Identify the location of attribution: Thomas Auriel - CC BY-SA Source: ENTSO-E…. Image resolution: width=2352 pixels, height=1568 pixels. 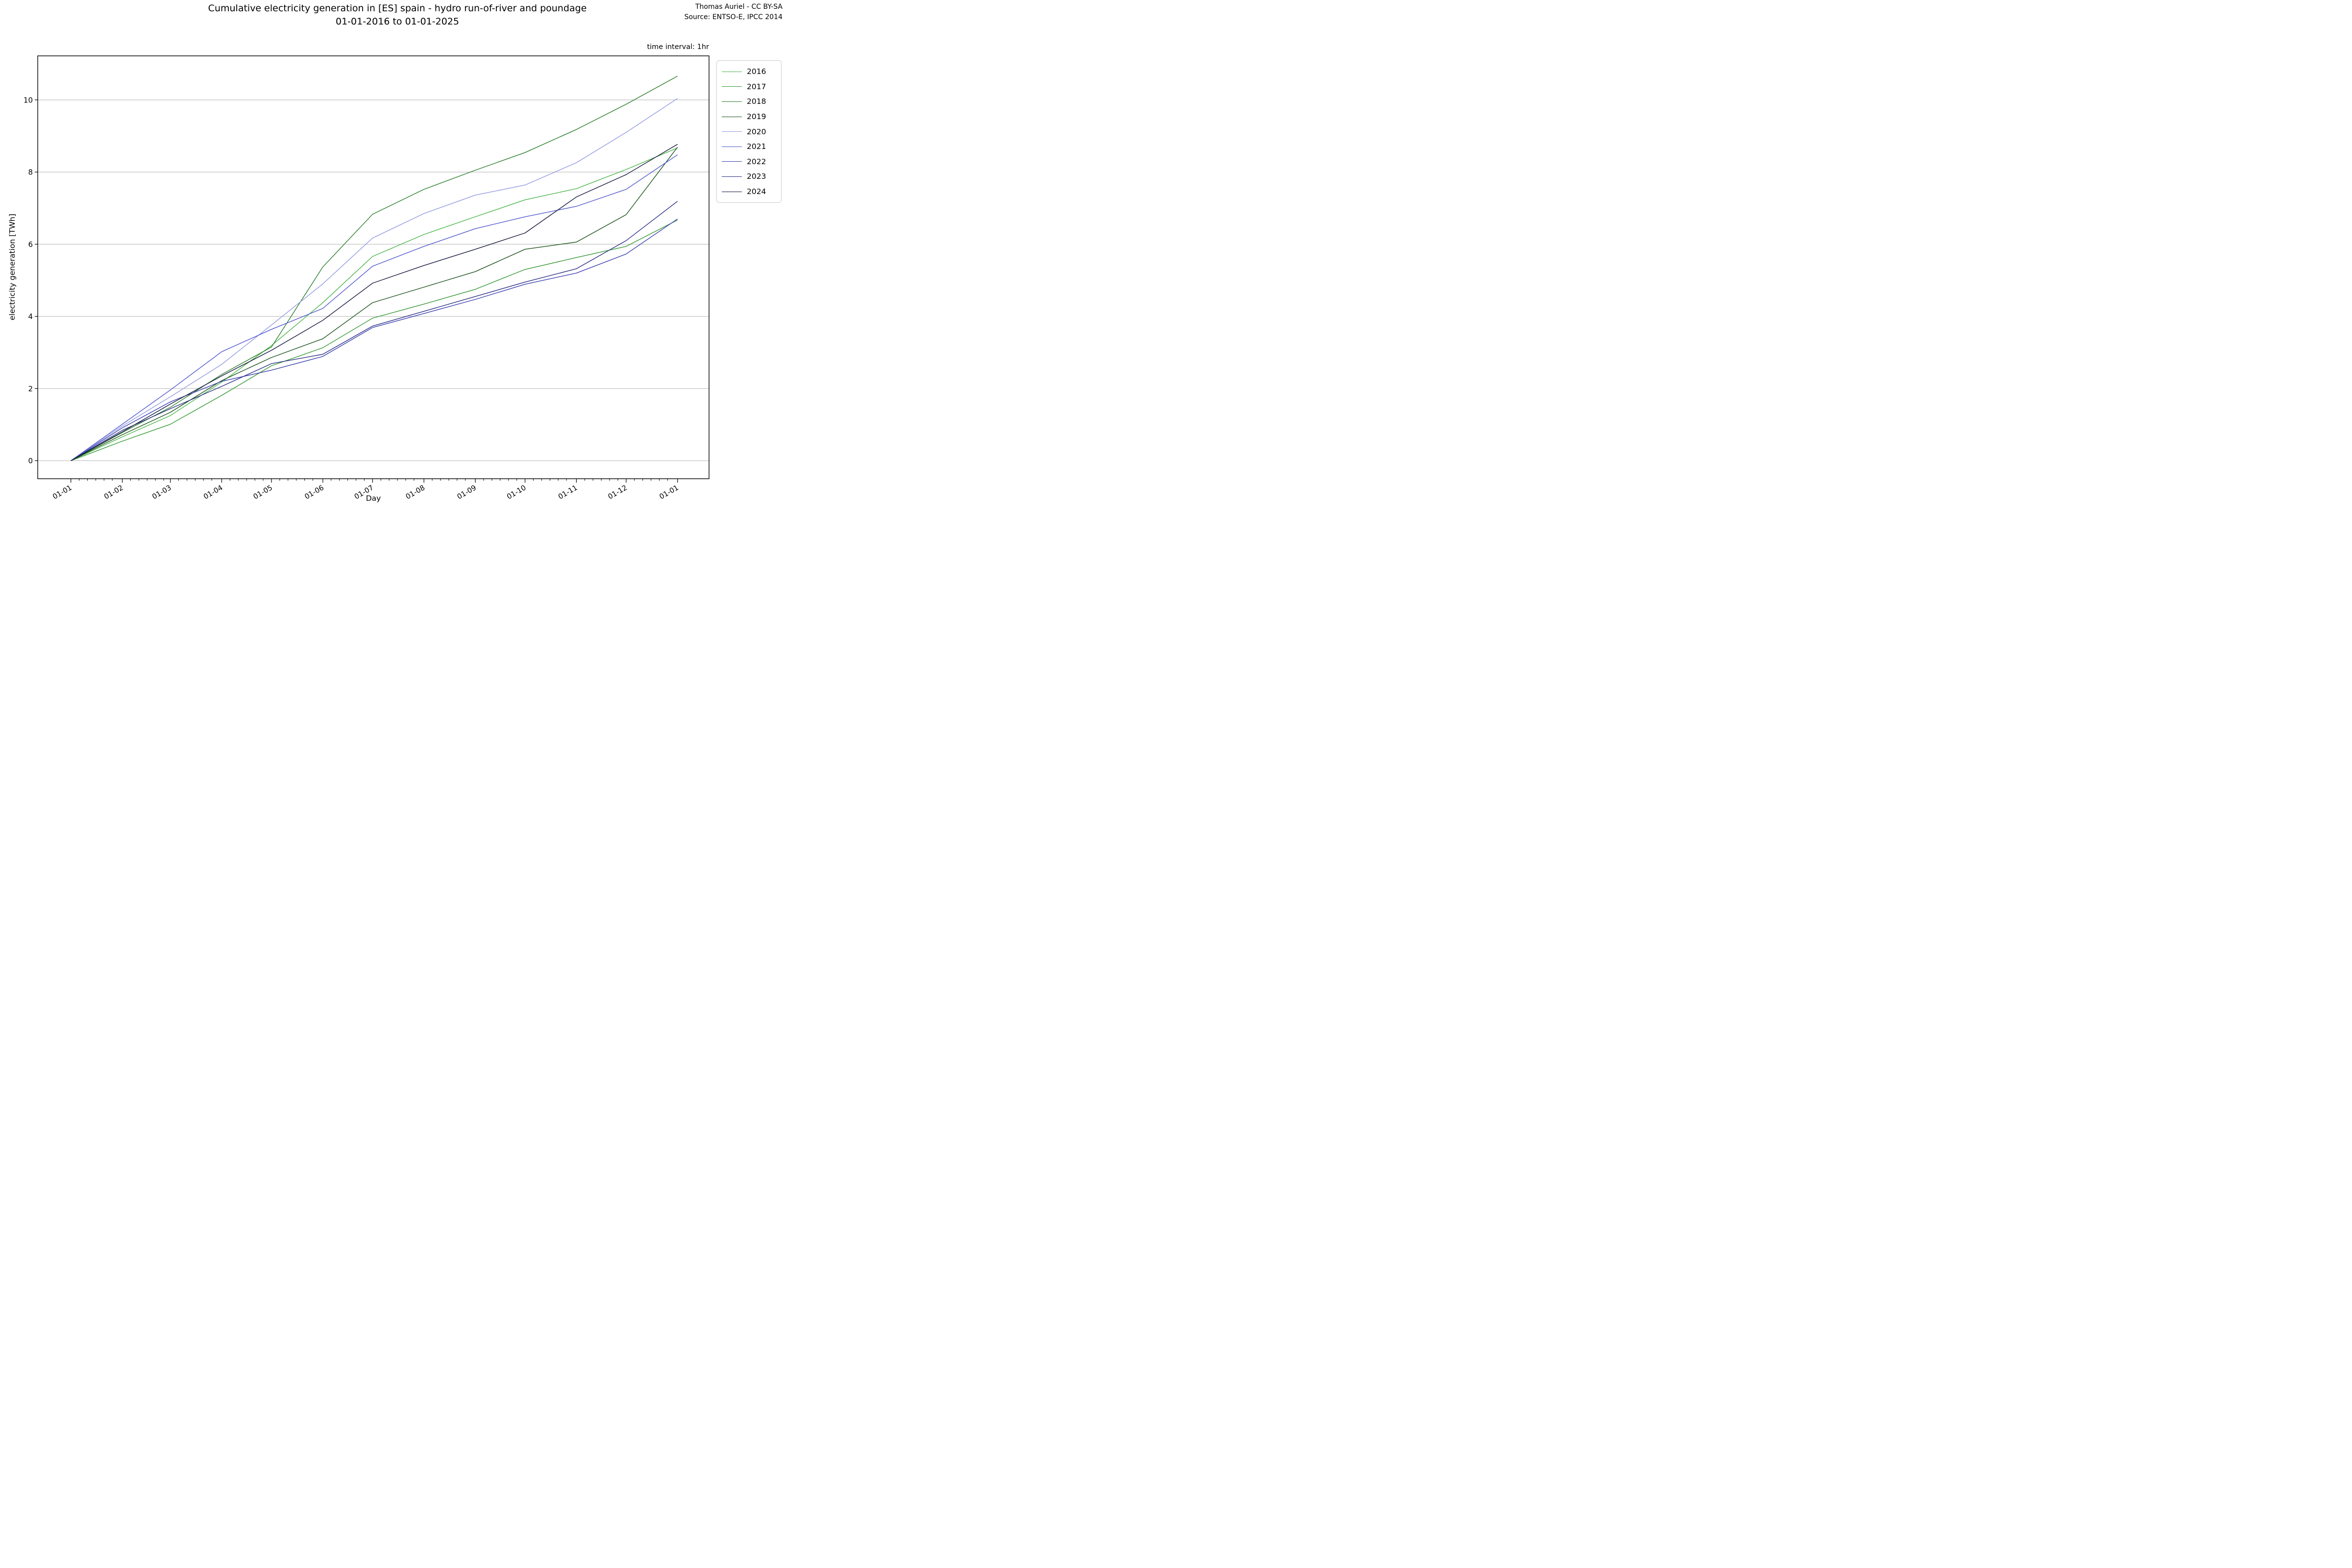
(734, 12).